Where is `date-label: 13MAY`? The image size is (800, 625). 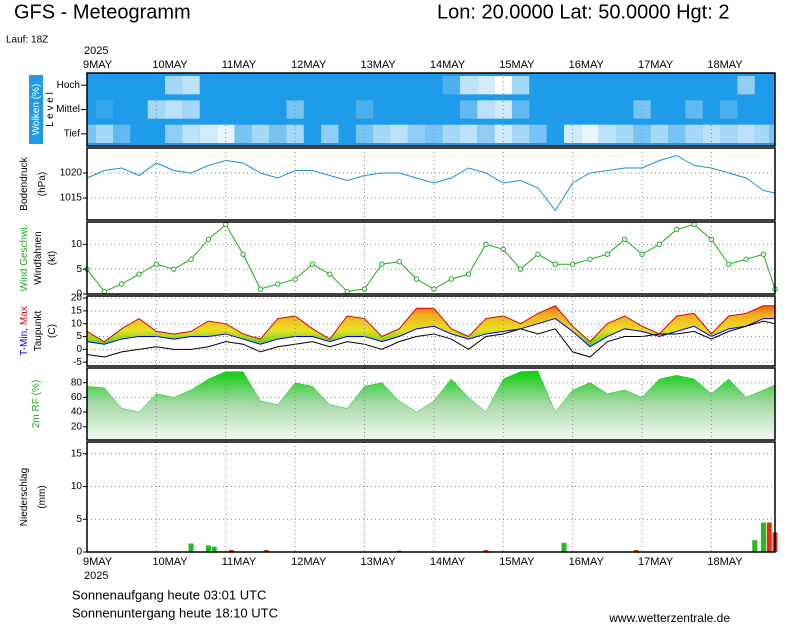 date-label: 13MAY is located at coordinates (379, 65).